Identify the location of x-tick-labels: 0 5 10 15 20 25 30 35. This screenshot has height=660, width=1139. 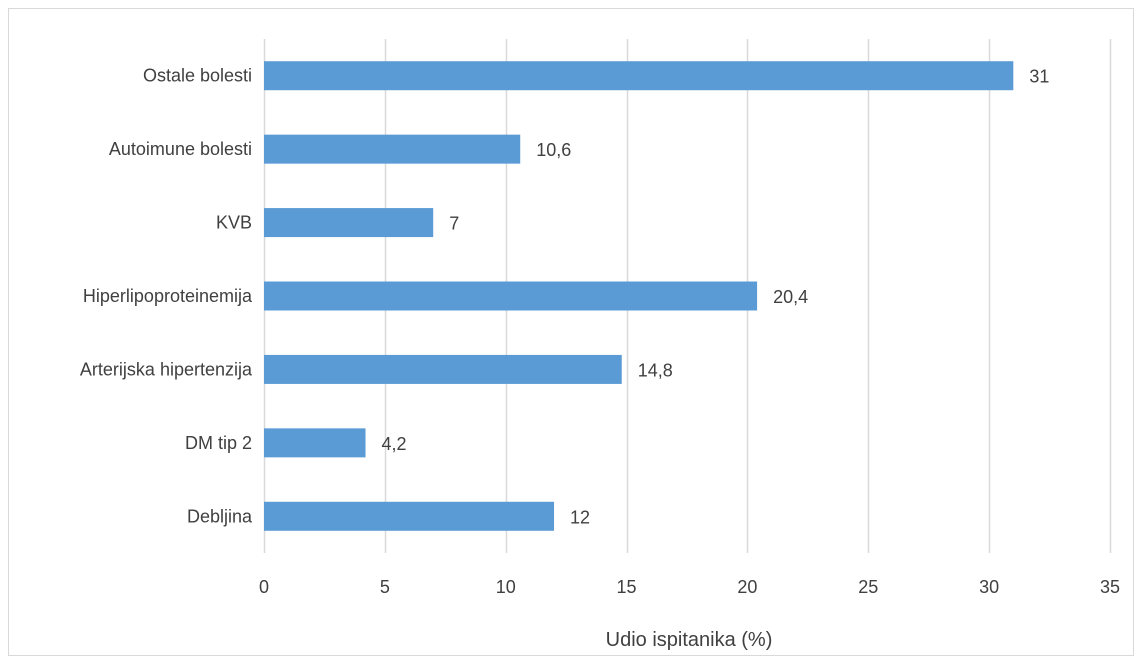
(689, 587).